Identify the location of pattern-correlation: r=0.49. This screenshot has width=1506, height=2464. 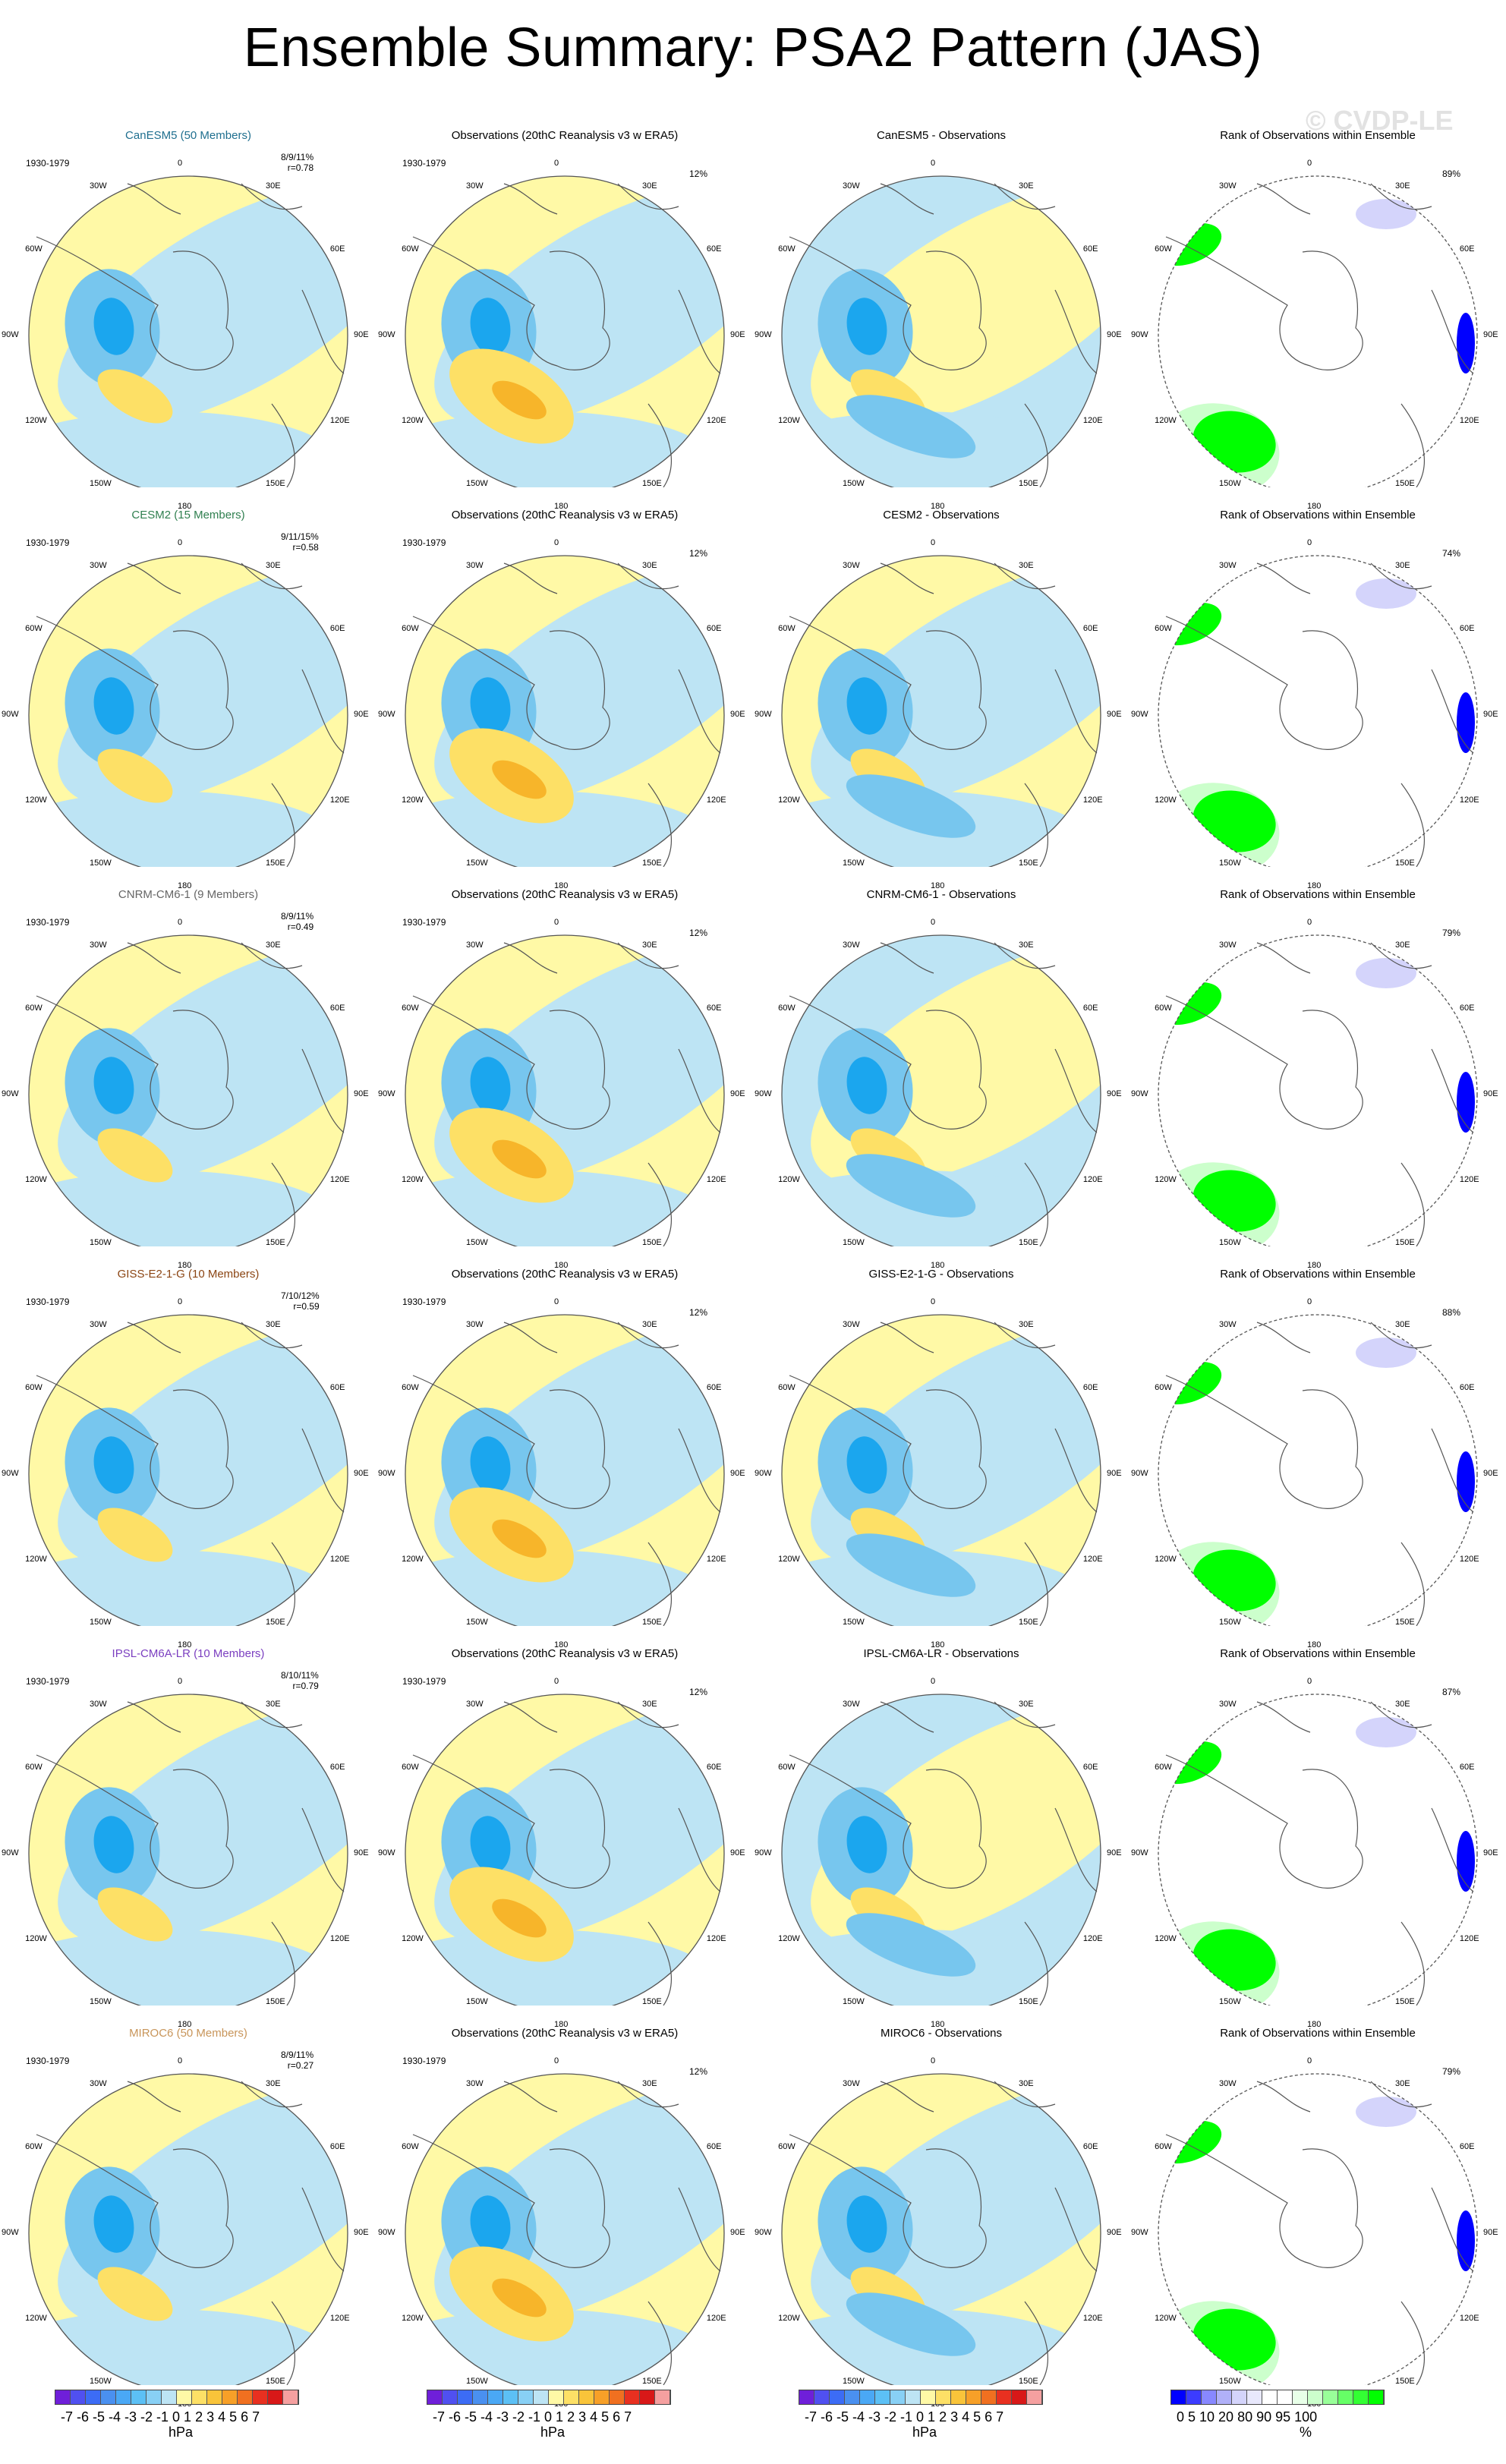
(300, 927).